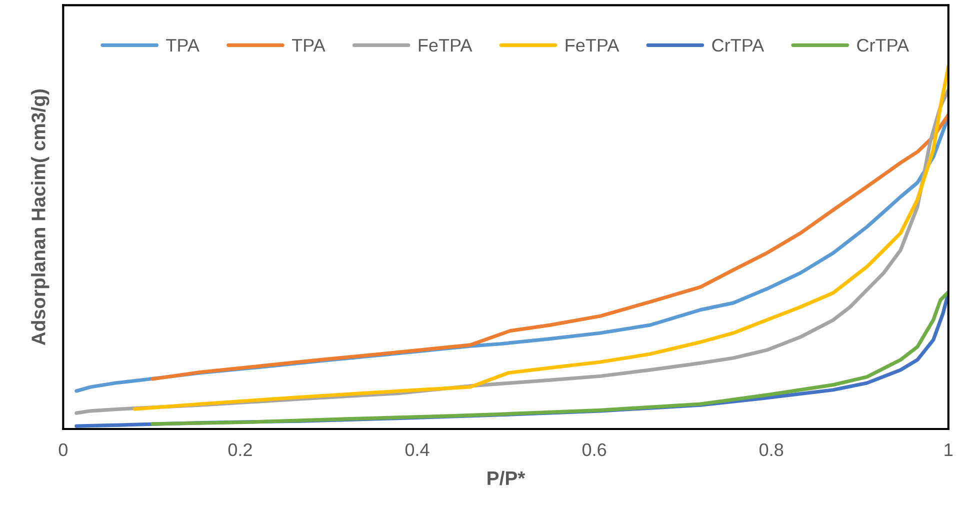  Describe the element at coordinates (507, 478) in the screenshot. I see `x-axis-title: P/P*` at that location.